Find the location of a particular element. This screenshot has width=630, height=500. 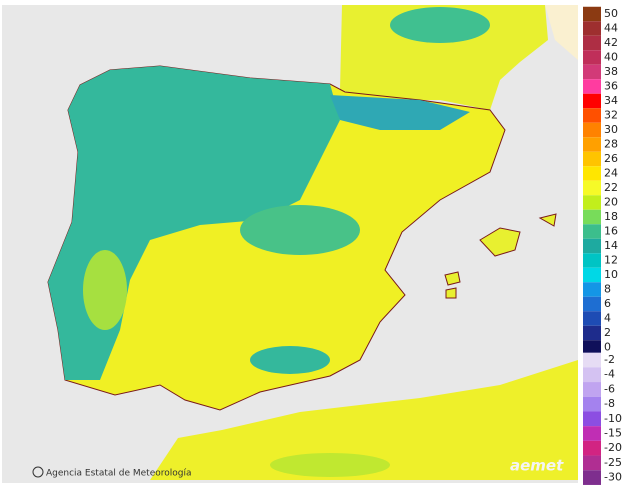

legend-label: -30 is located at coordinates (613, 477).